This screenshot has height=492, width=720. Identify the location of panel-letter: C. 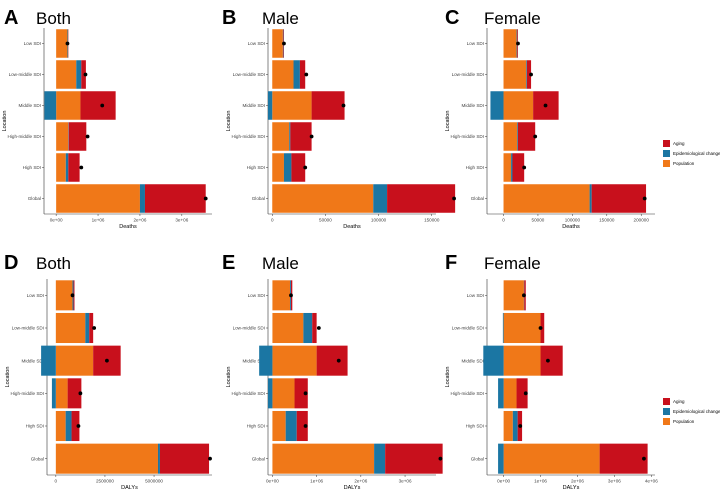
(452, 18).